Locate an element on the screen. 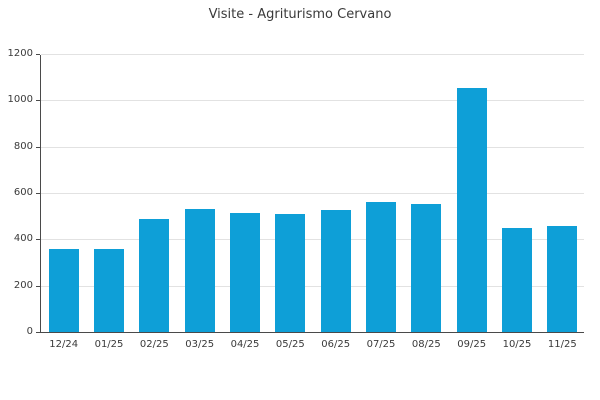  y-tick-label-1200: 1200 is located at coordinates (20, 53).